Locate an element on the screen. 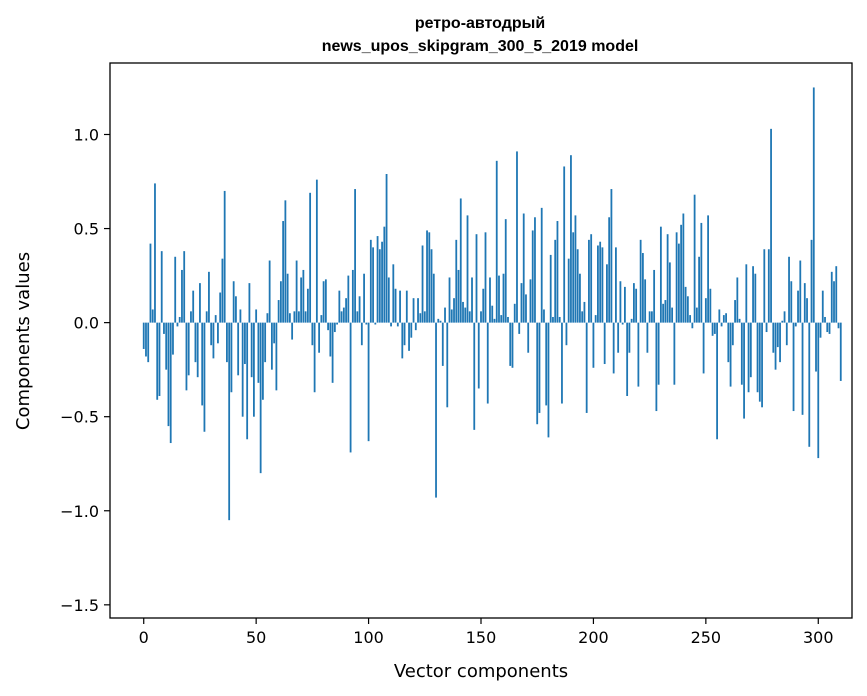 This screenshot has height=696, width=867. y-tick-label: 0.0 is located at coordinates (86, 323).